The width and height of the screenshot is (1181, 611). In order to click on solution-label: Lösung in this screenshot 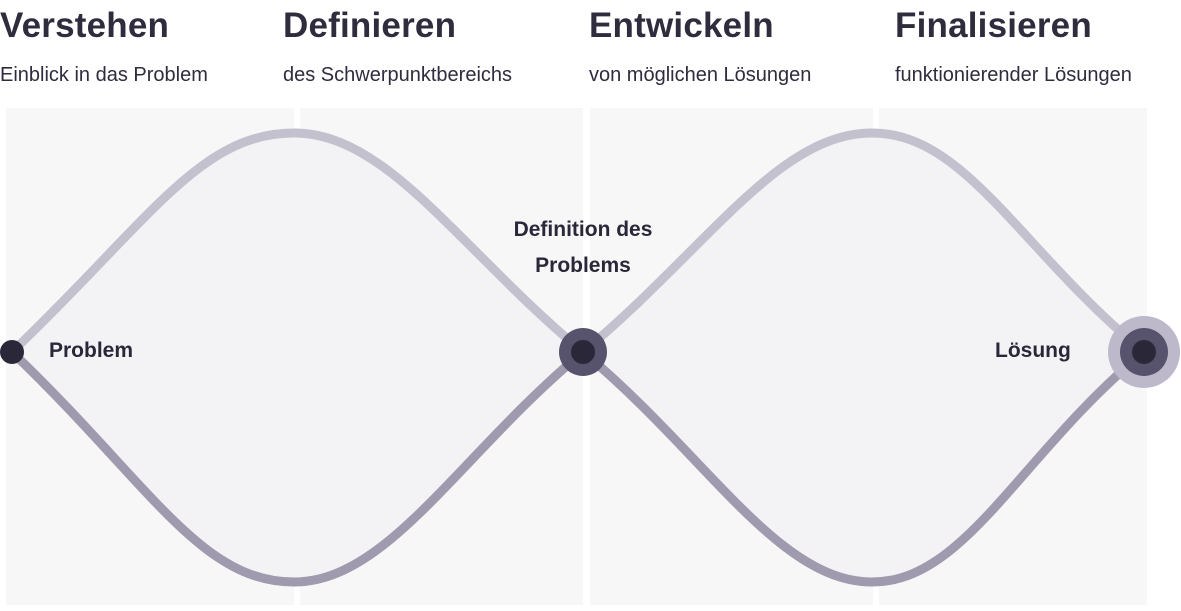, I will do `click(1033, 351)`.